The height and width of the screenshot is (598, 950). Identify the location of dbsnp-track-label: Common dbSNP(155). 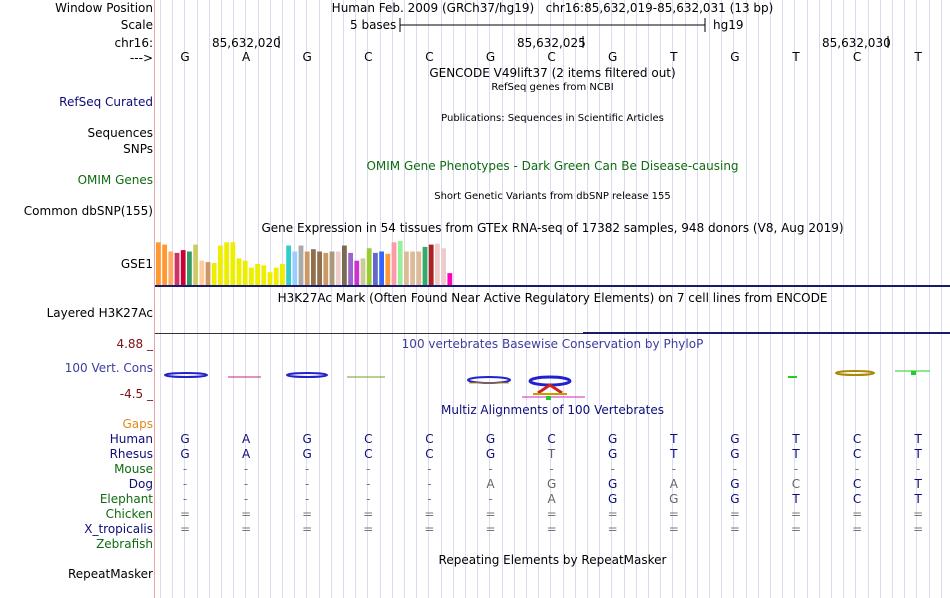
(88, 211).